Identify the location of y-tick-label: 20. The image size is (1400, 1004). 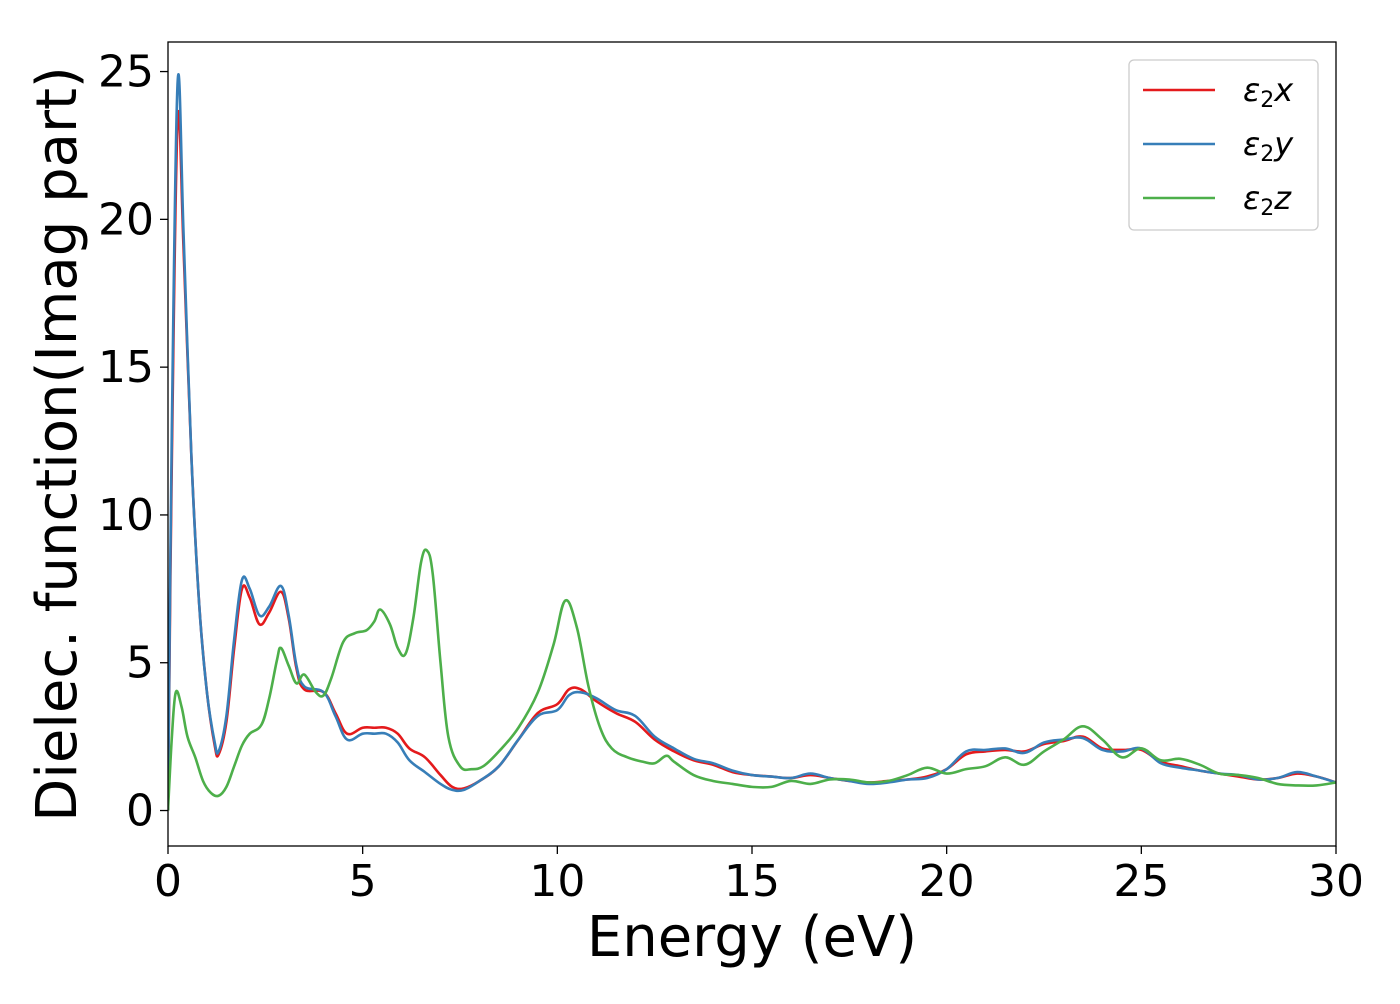
(126, 219).